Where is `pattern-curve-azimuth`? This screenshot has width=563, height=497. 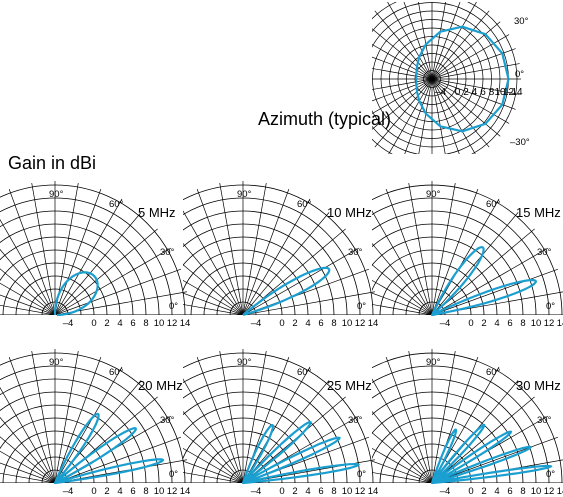
pattern-curve-azimuth is located at coordinates (462, 79).